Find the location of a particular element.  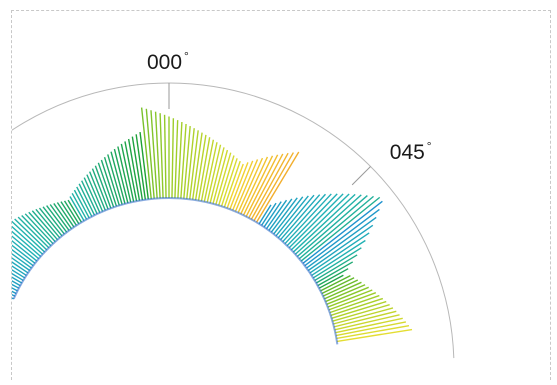

tick-label-045: 045 is located at coordinates (407, 152).